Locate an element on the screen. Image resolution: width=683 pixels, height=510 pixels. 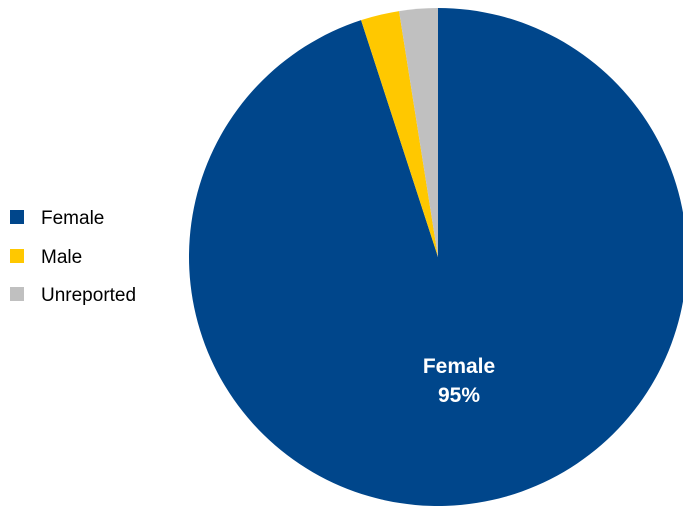
data-label-female-name: Female is located at coordinates (459, 366).